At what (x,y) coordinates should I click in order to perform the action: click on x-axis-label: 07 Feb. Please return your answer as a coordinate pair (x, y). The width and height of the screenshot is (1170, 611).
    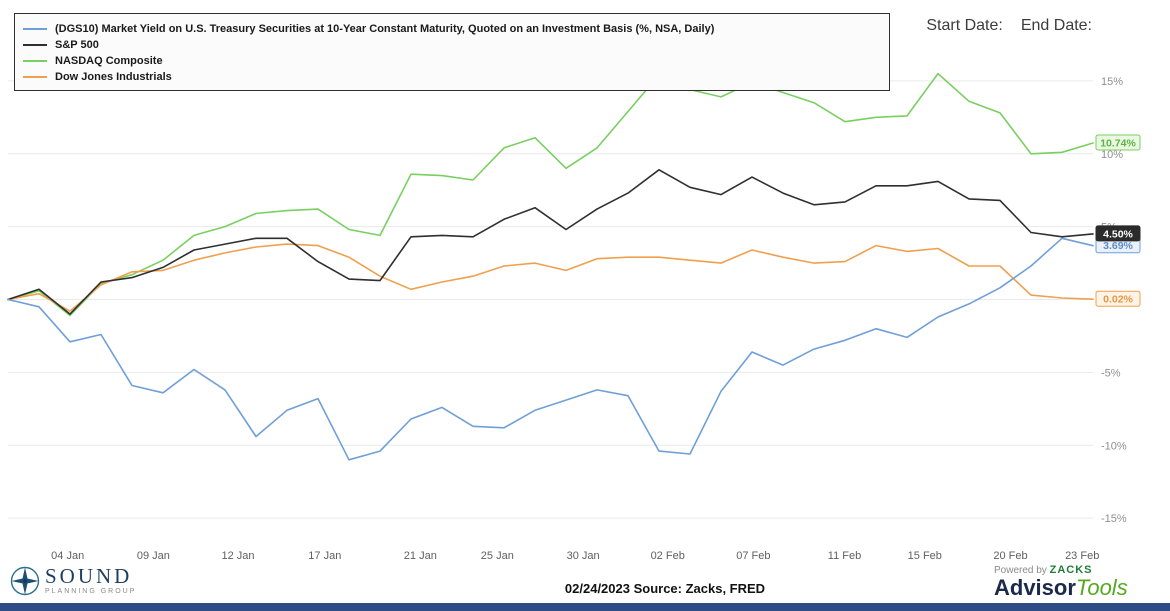
    Looking at the image, I should click on (753, 556).